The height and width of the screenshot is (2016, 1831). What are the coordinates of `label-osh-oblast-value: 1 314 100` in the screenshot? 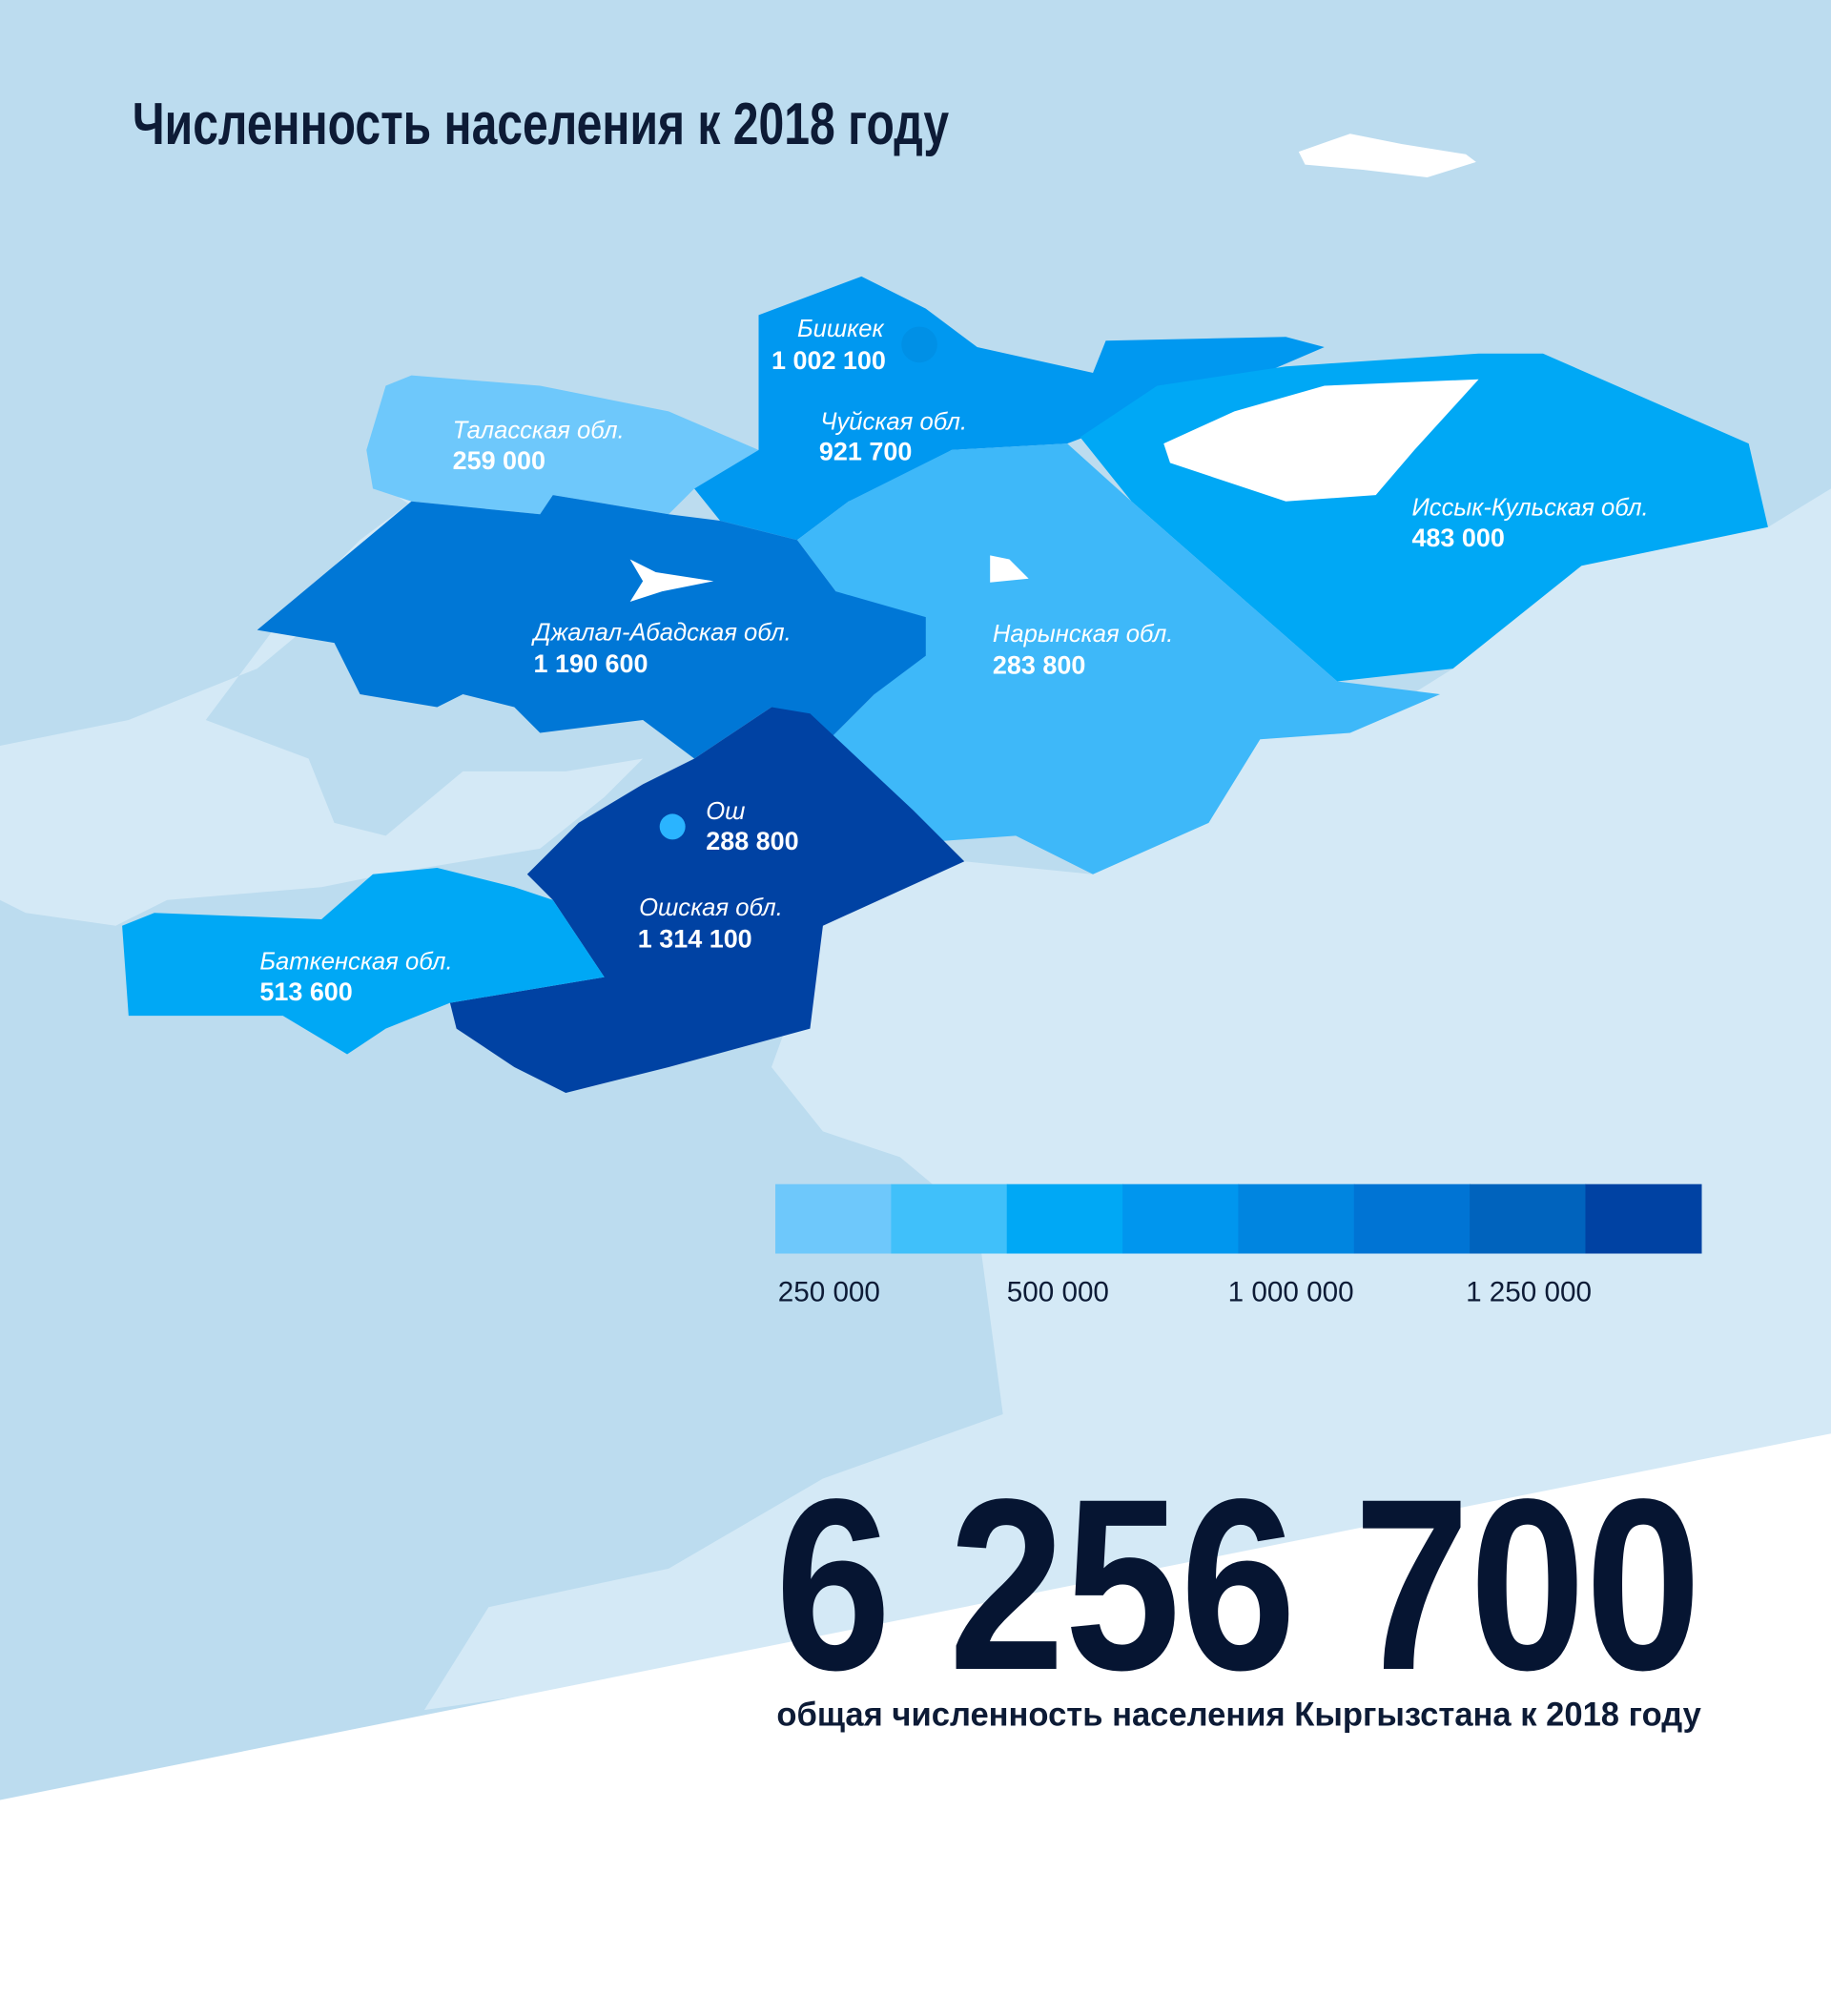 It's located at (695, 939).